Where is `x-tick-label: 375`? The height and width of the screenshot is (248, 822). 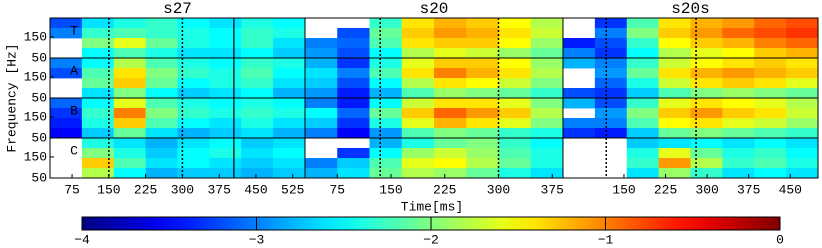 x-tick-label: 375 is located at coordinates (552, 189).